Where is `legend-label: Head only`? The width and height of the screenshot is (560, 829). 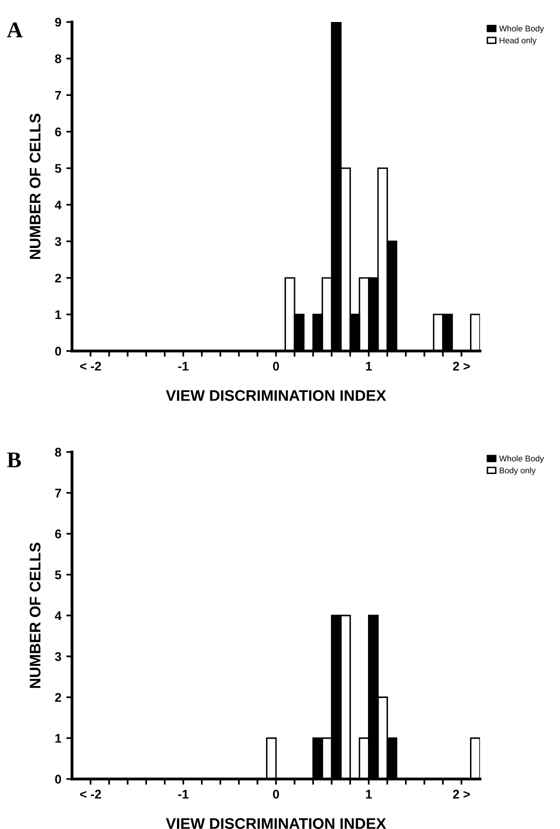
legend-label: Head only is located at coordinates (518, 41).